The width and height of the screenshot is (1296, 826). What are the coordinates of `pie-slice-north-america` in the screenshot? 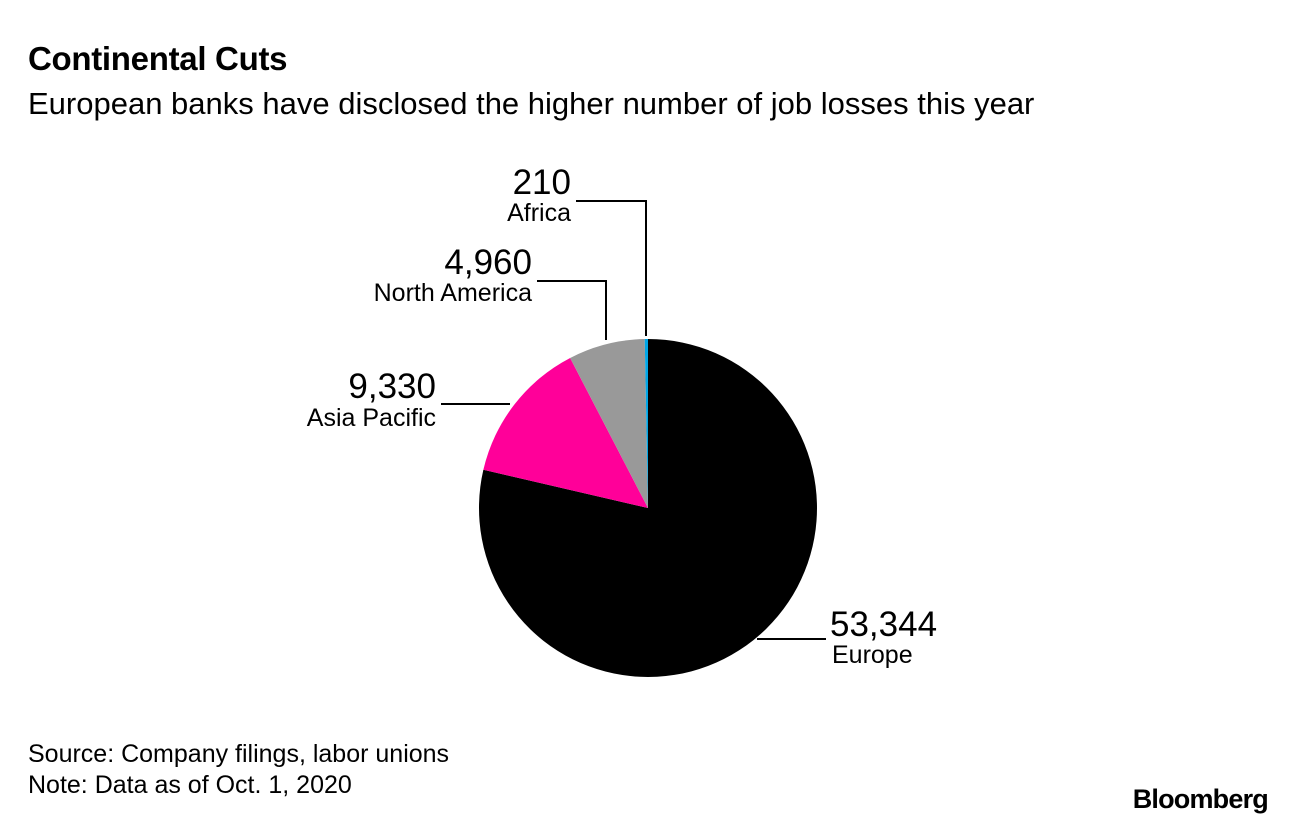 It's located at (609, 423).